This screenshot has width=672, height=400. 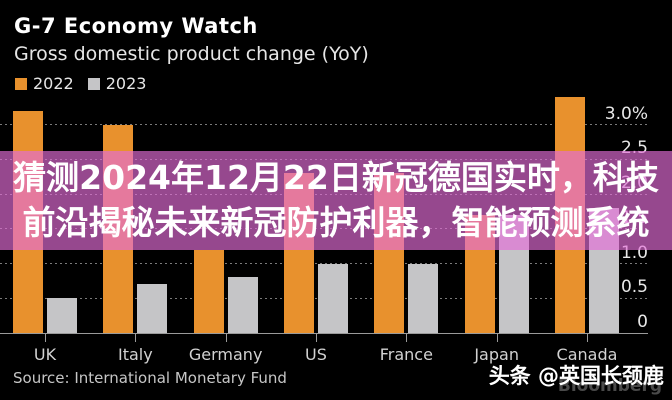 What do you see at coordinates (609, 386) in the screenshot?
I see `bloomberg-watermark: Bloomberg` at bounding box center [609, 386].